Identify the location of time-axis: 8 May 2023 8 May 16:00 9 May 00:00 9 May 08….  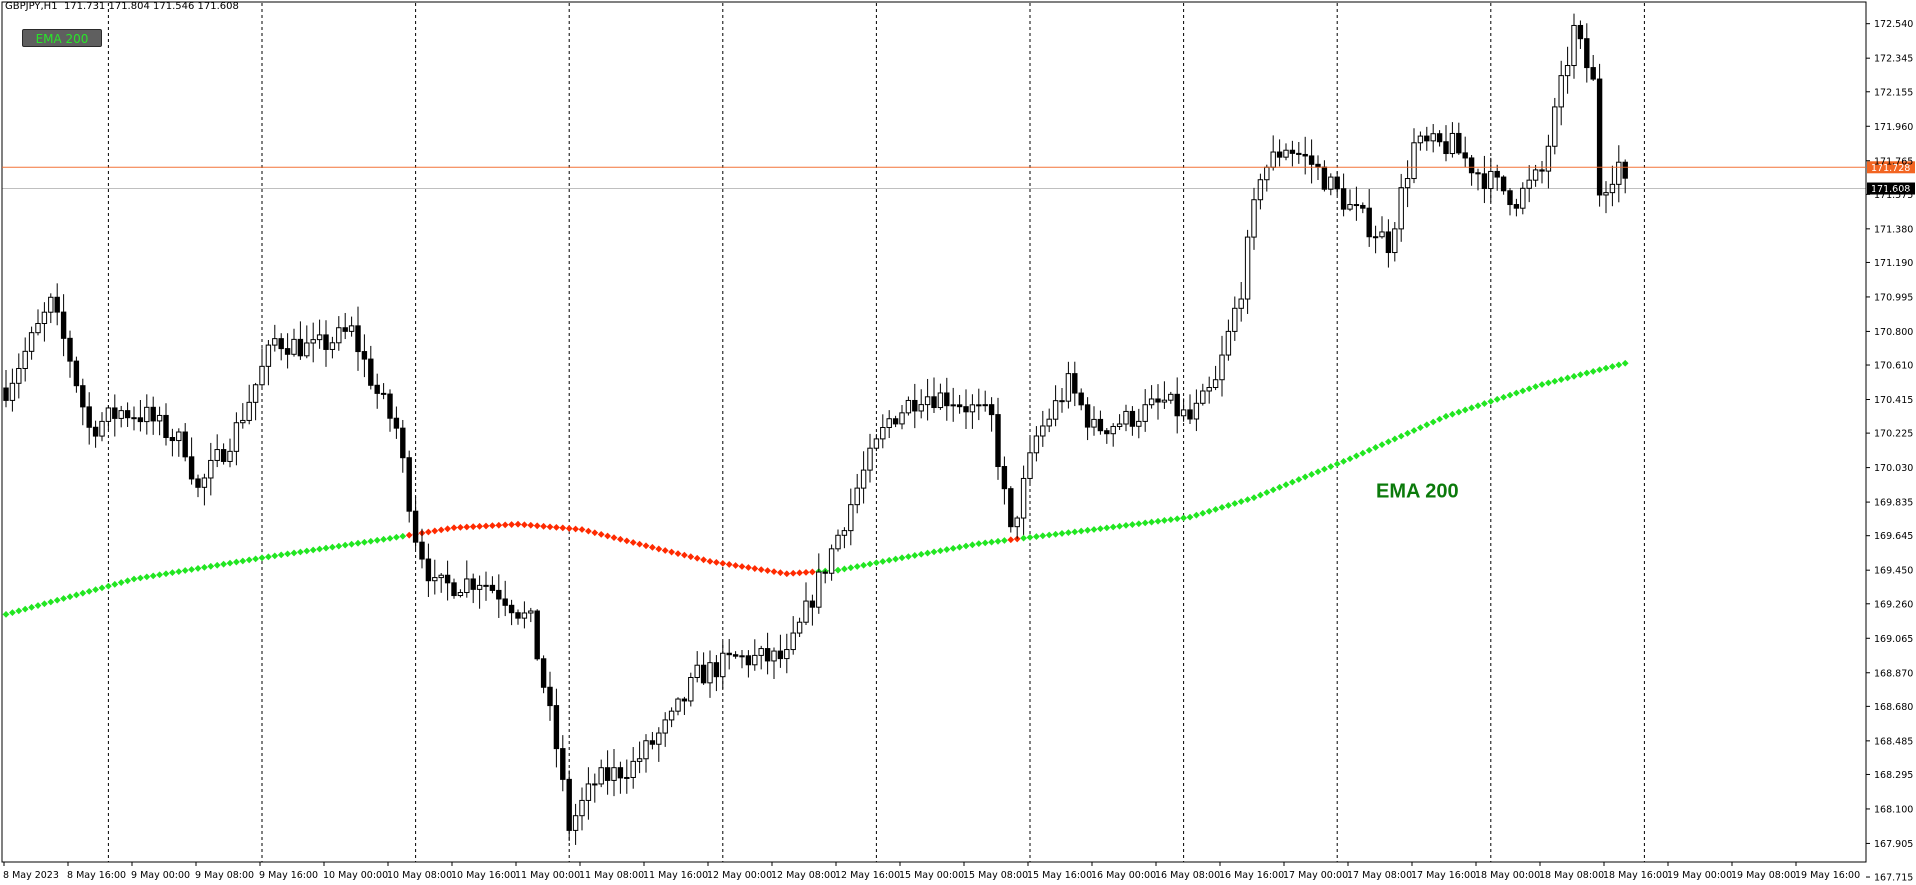
(931, 871).